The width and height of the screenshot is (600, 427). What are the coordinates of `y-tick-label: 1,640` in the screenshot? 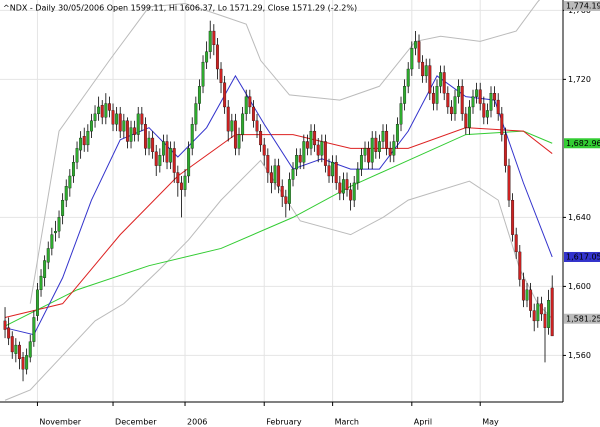 It's located at (579, 217).